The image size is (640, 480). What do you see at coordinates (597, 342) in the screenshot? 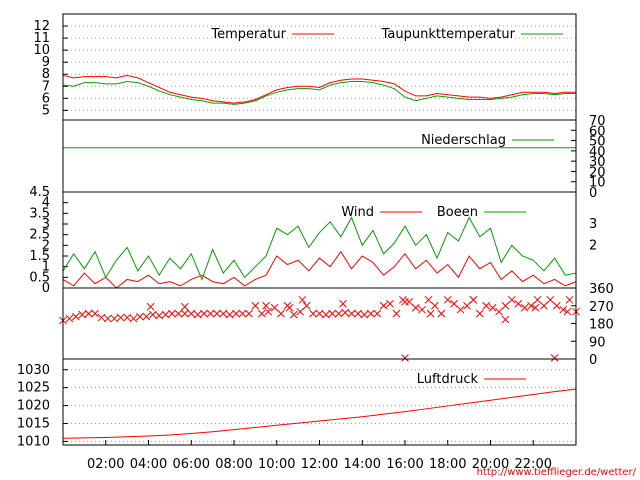
I see `y-tick-label: 90` at bounding box center [597, 342].